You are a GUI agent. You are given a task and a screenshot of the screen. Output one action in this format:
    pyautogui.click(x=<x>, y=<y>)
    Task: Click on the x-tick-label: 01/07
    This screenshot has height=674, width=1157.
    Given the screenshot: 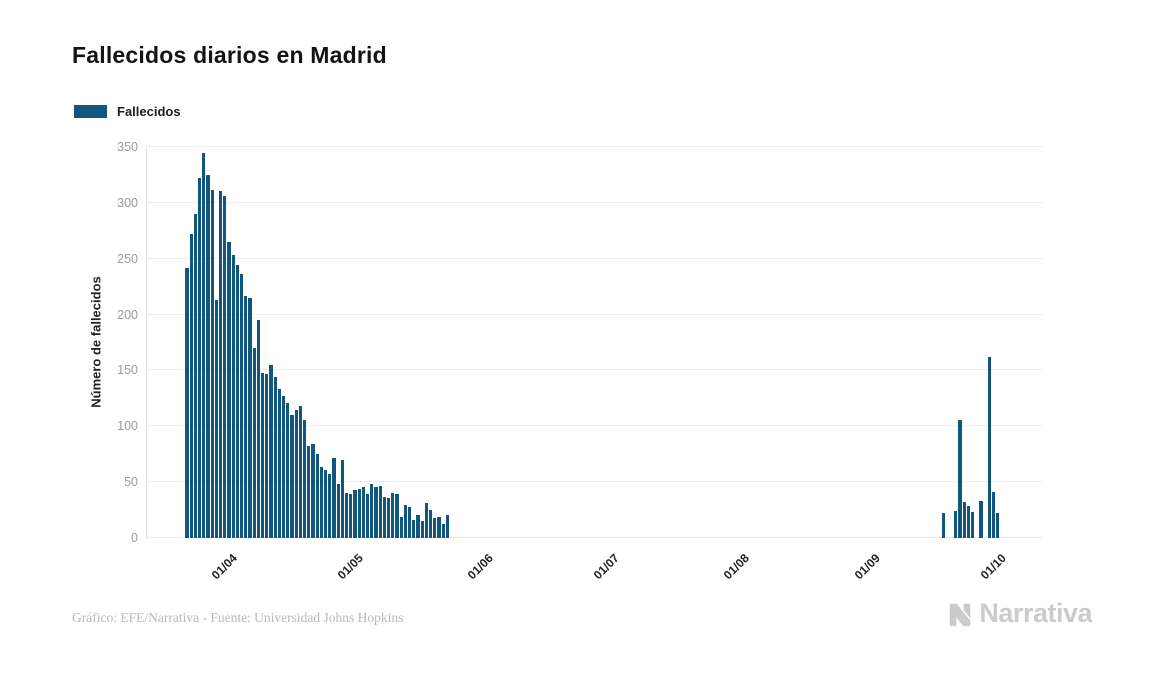 What is the action you would take?
    pyautogui.click(x=606, y=567)
    